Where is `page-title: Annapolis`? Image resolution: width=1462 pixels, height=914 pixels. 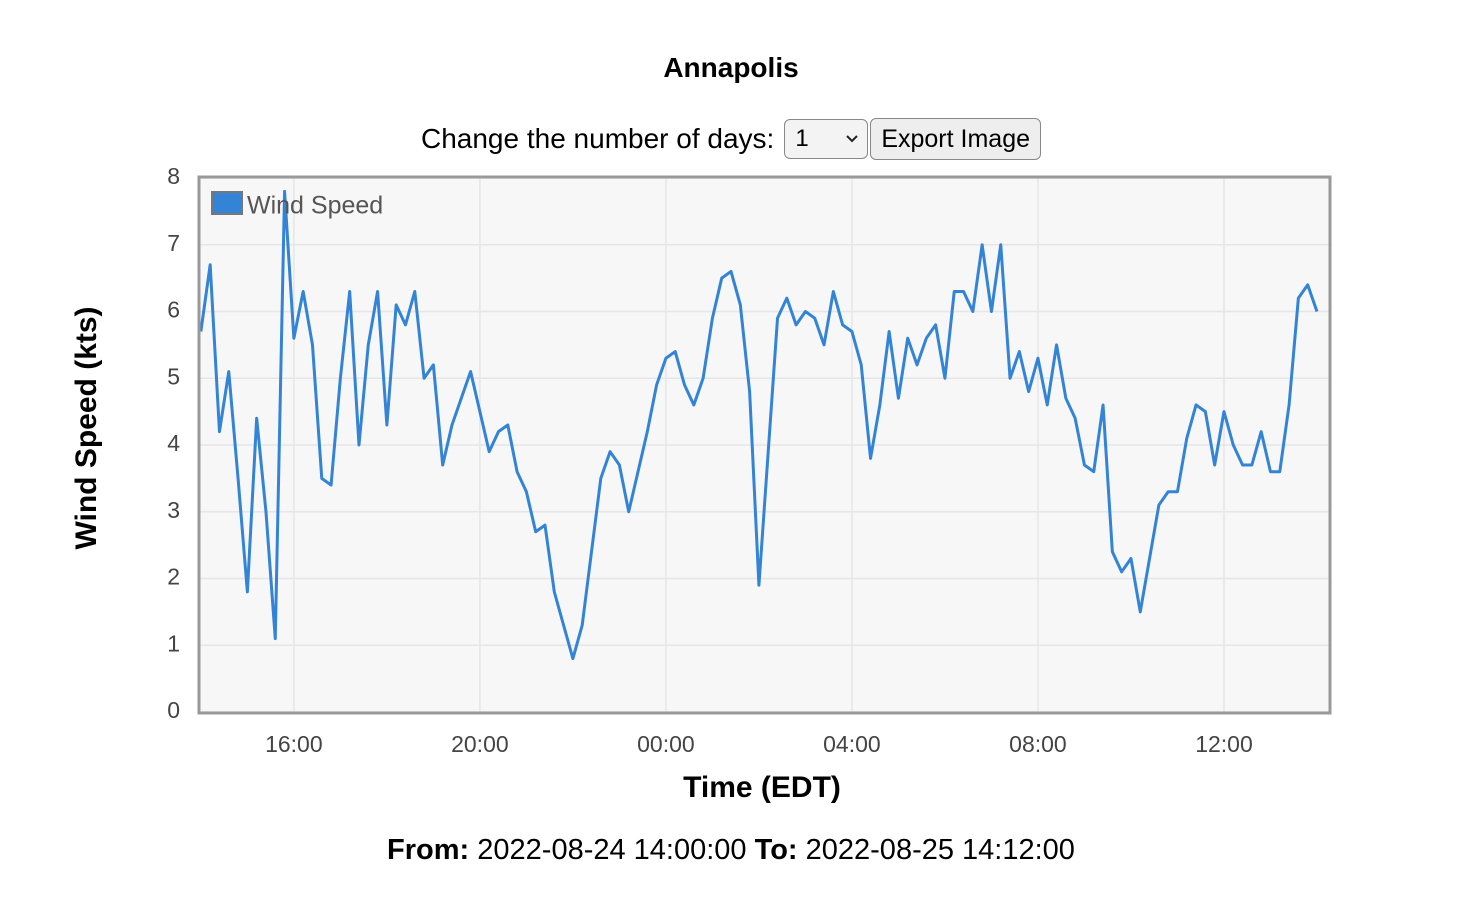 page-title: Annapolis is located at coordinates (731, 67).